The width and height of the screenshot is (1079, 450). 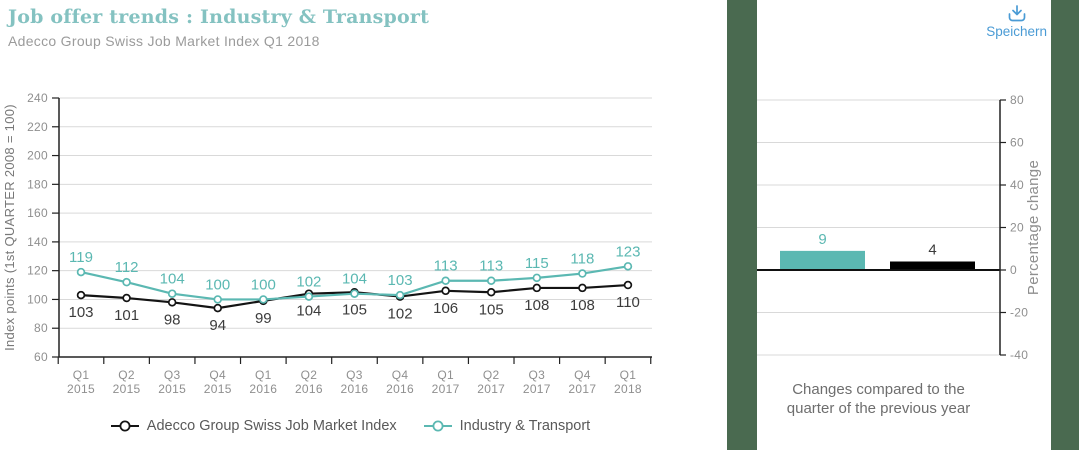 I want to click on legend-item-industry-transport: Industry & Transport, so click(x=507, y=426).